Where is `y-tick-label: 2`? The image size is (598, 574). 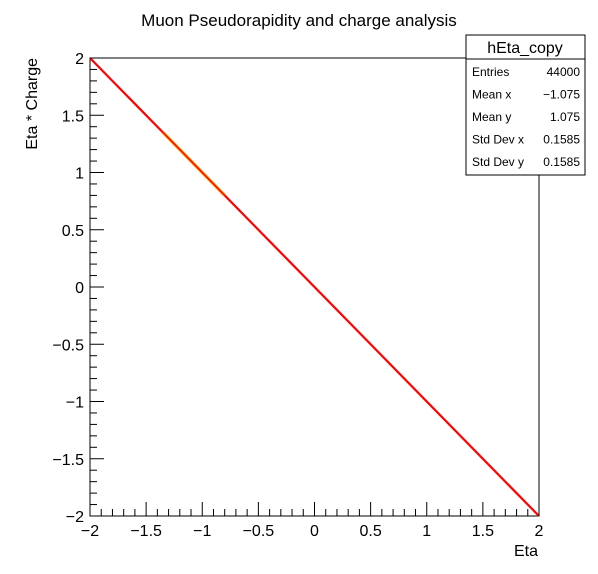
y-tick-label: 2 is located at coordinates (79, 59).